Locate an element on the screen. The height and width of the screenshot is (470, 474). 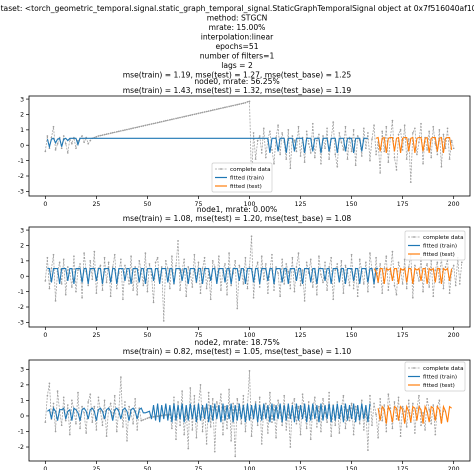
y-tick-label: 3 is located at coordinates (22, 370).